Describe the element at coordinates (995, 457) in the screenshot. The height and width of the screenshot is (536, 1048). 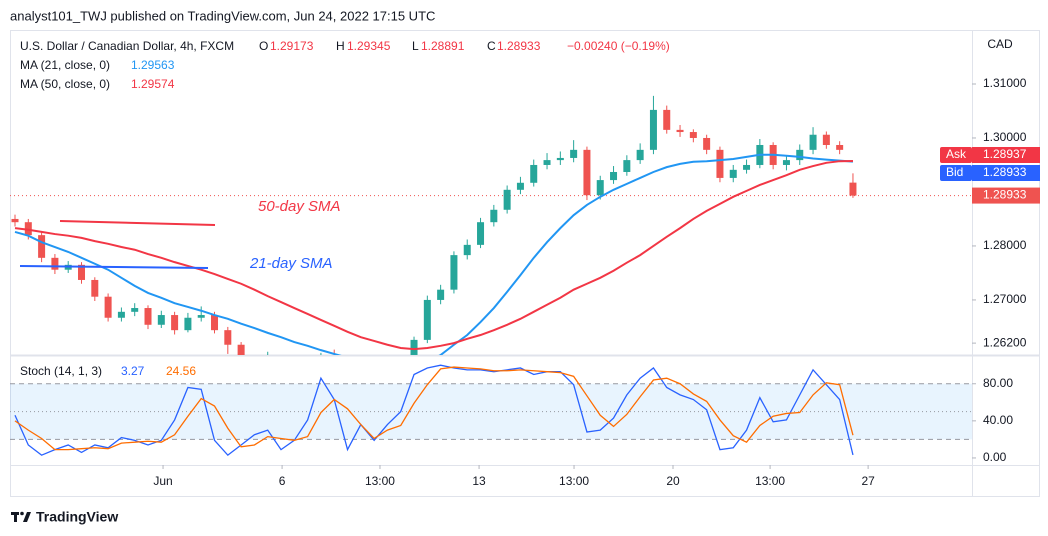
I see `y-tick-label: 0.00` at that location.